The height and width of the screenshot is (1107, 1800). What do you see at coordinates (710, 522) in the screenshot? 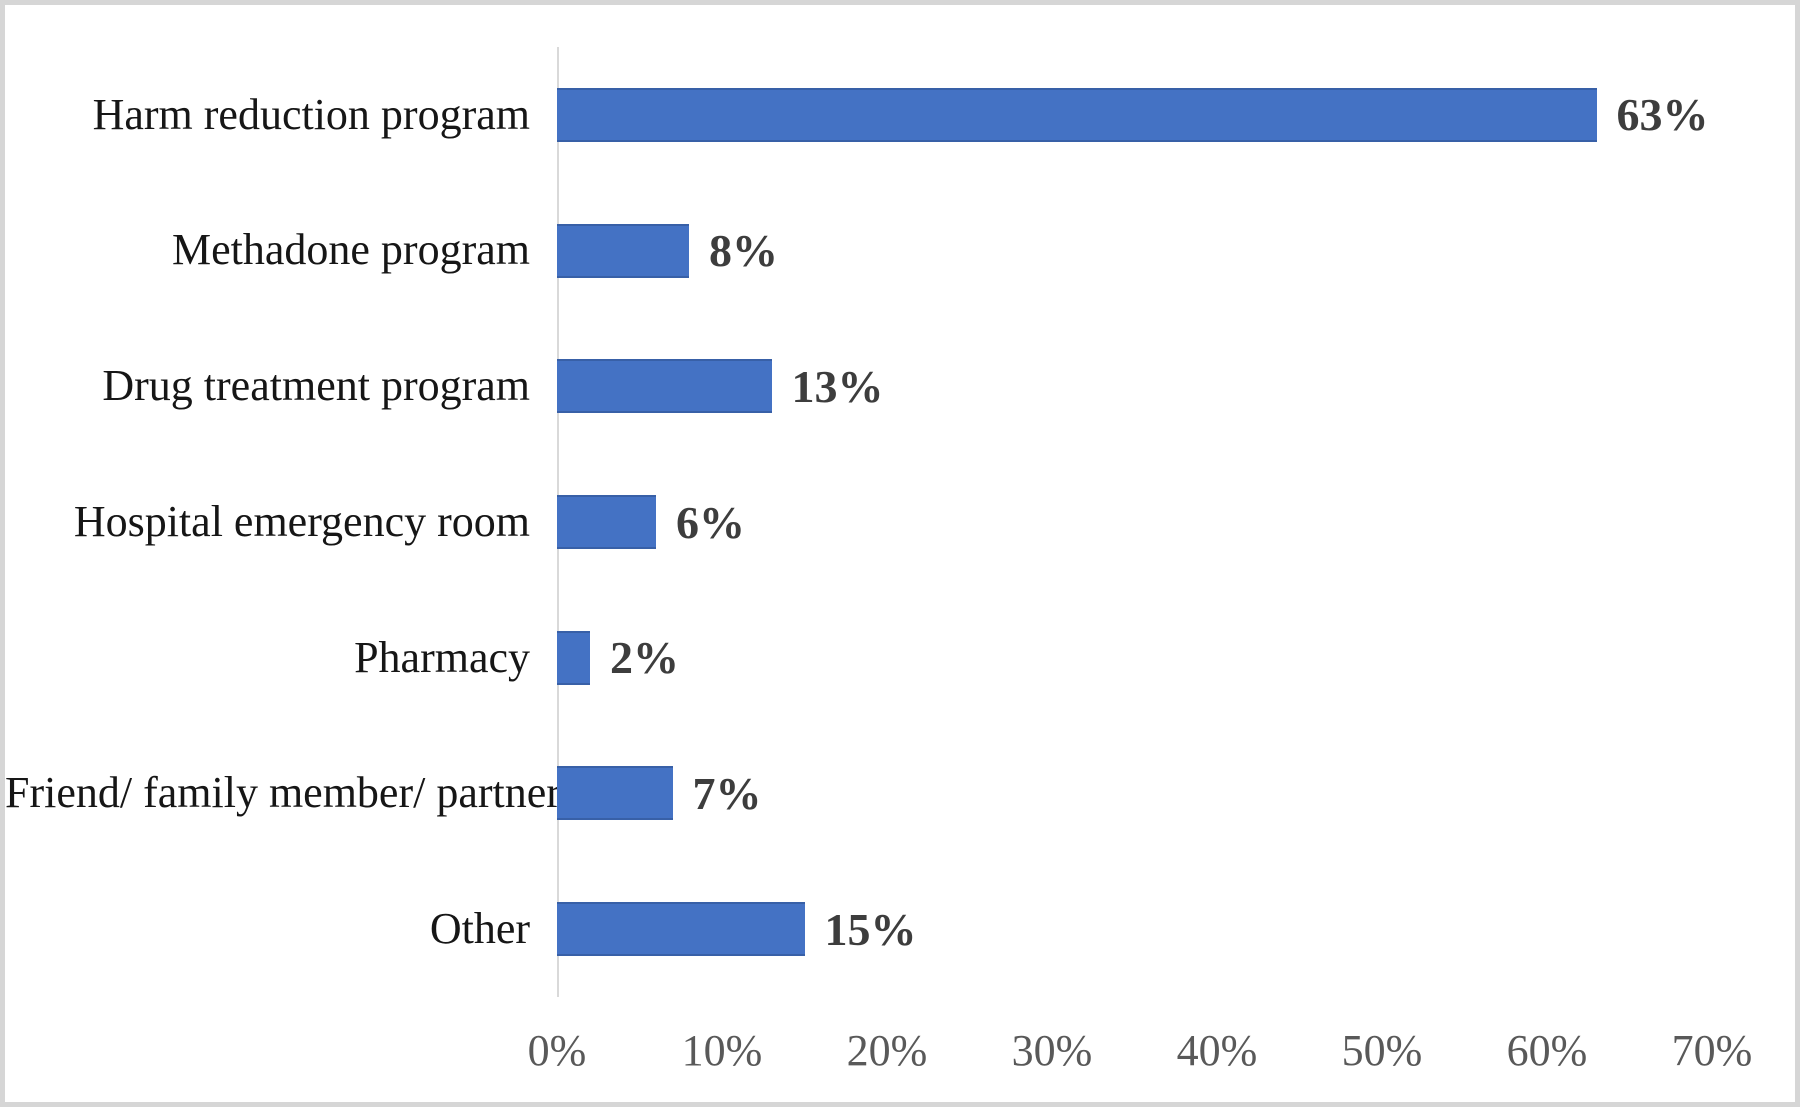
I see `value-label: 6%` at bounding box center [710, 522].